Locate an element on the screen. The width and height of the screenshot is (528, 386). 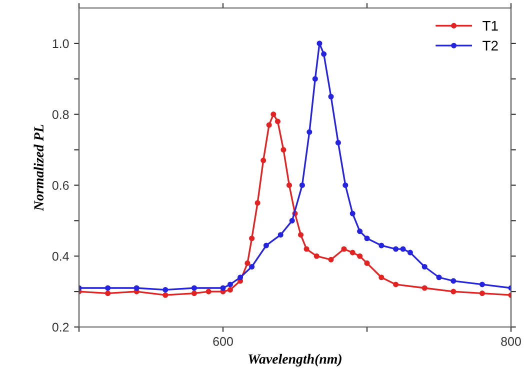
y-tick-label: 0.4 is located at coordinates (60, 256).